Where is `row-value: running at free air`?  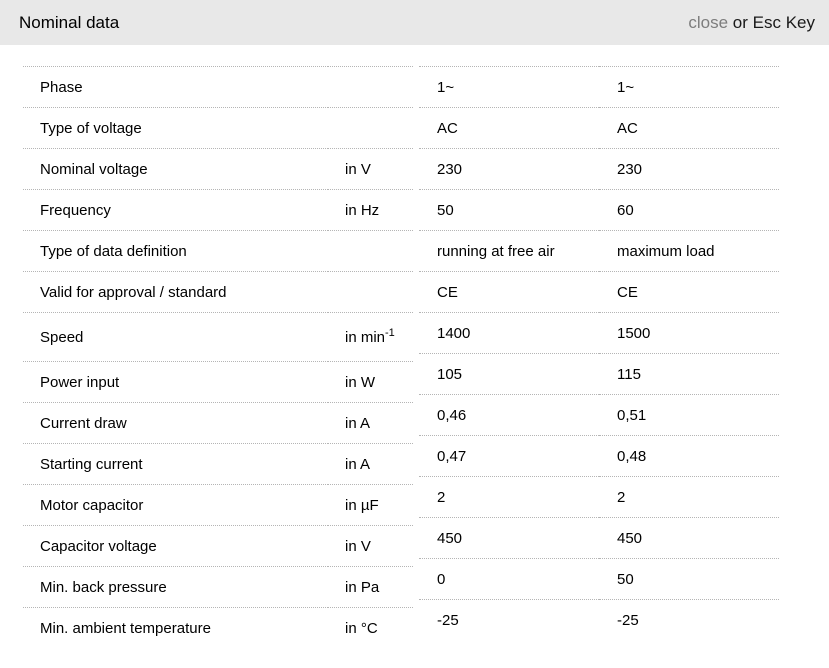
row-value: running at free air is located at coordinates (509, 251).